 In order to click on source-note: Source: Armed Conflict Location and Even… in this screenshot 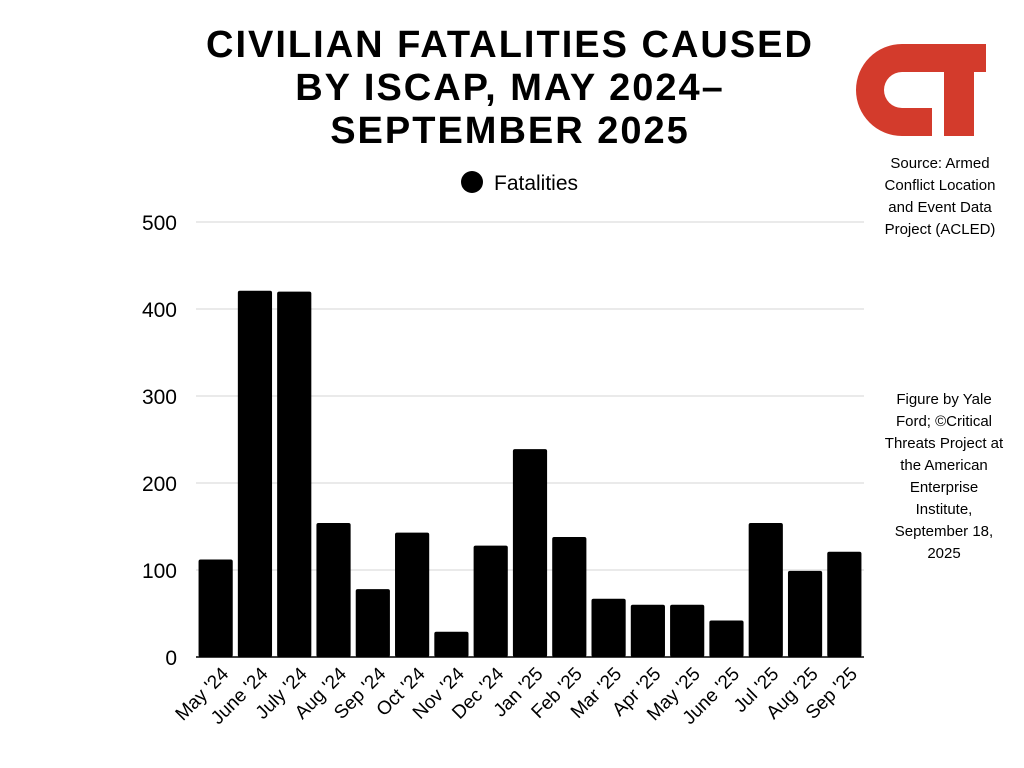, I will do `click(940, 196)`.